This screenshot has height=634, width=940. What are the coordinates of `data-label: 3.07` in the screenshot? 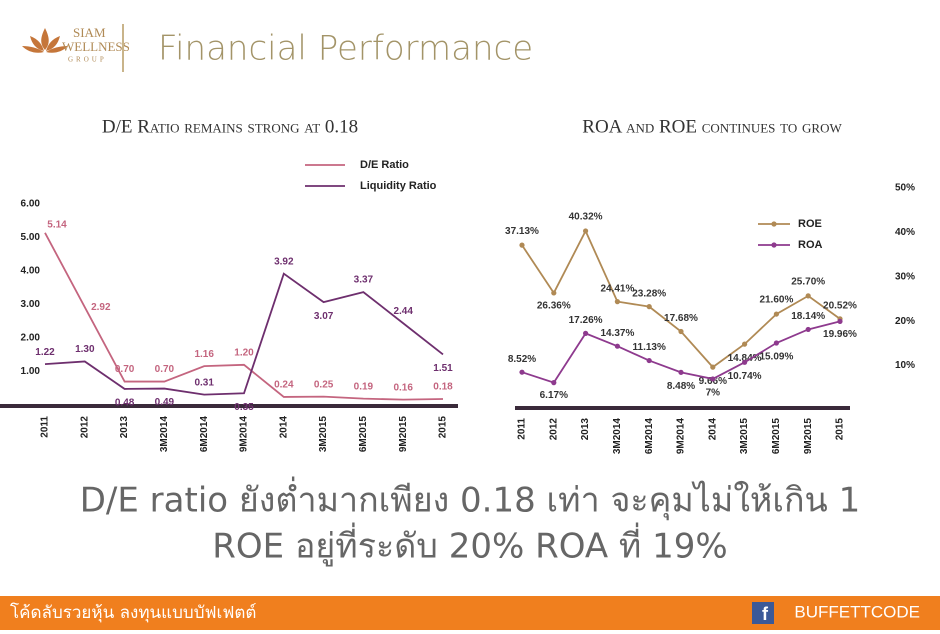 It's located at (324, 316).